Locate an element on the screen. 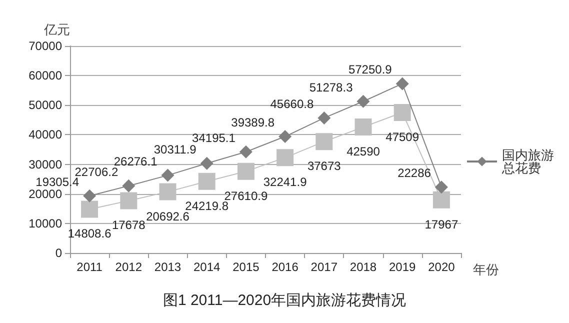  x-tick-label: 2013 is located at coordinates (168, 267).